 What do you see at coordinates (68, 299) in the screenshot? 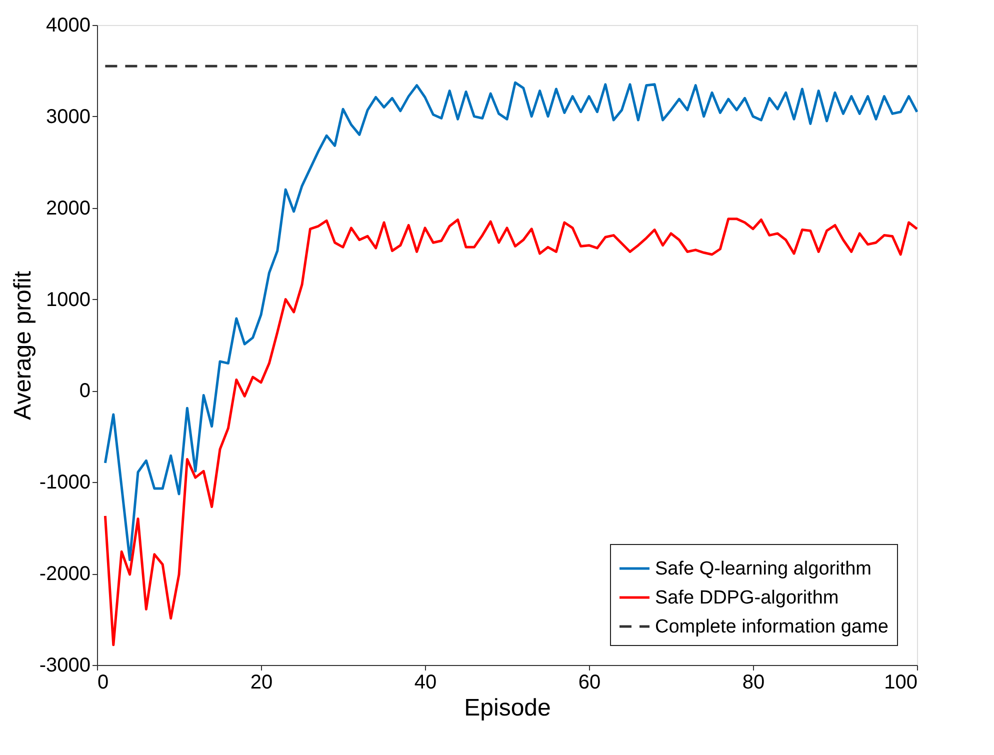
I see `y-tick-label: 1000` at bounding box center [68, 299].